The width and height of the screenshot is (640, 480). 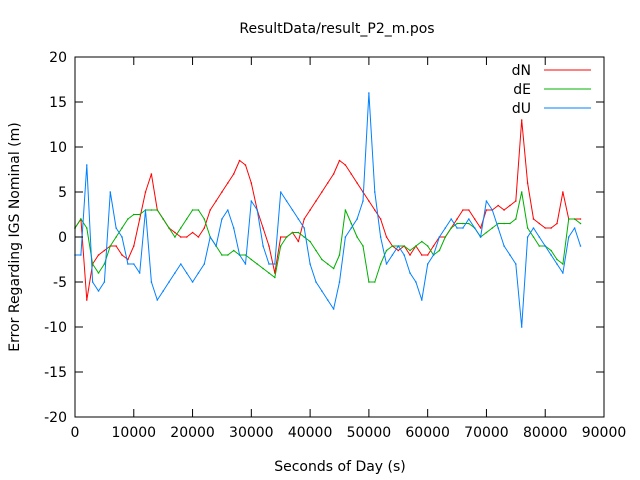 I want to click on y-tick-label: 10, so click(x=58, y=148).